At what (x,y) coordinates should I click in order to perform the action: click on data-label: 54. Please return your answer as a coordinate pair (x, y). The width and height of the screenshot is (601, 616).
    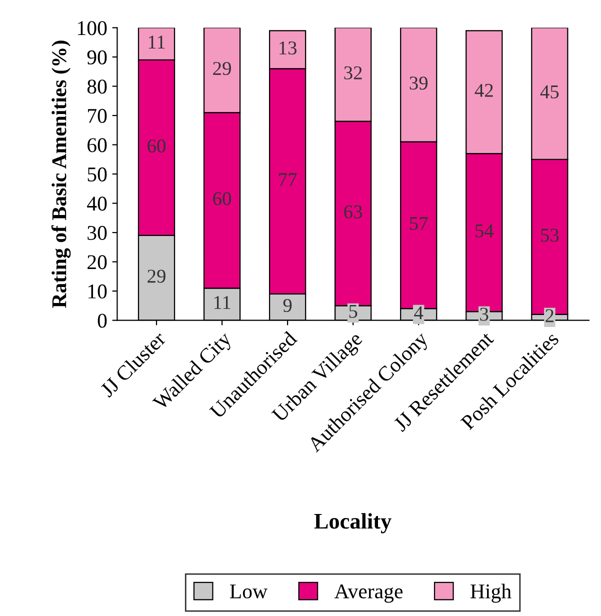
    Looking at the image, I should click on (485, 231).